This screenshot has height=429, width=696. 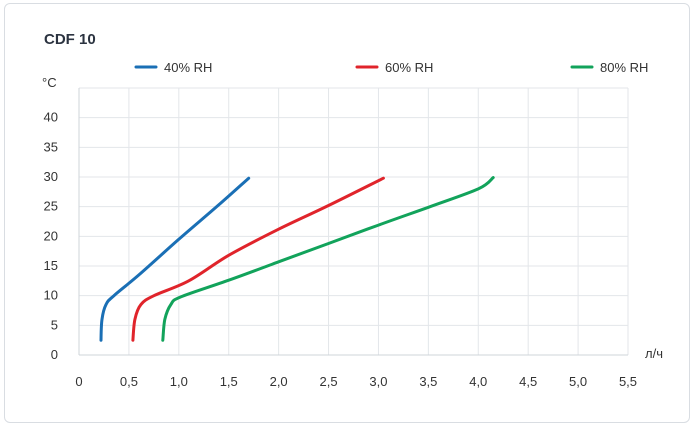 I want to click on legend-item: 80% RH, so click(x=609, y=67).